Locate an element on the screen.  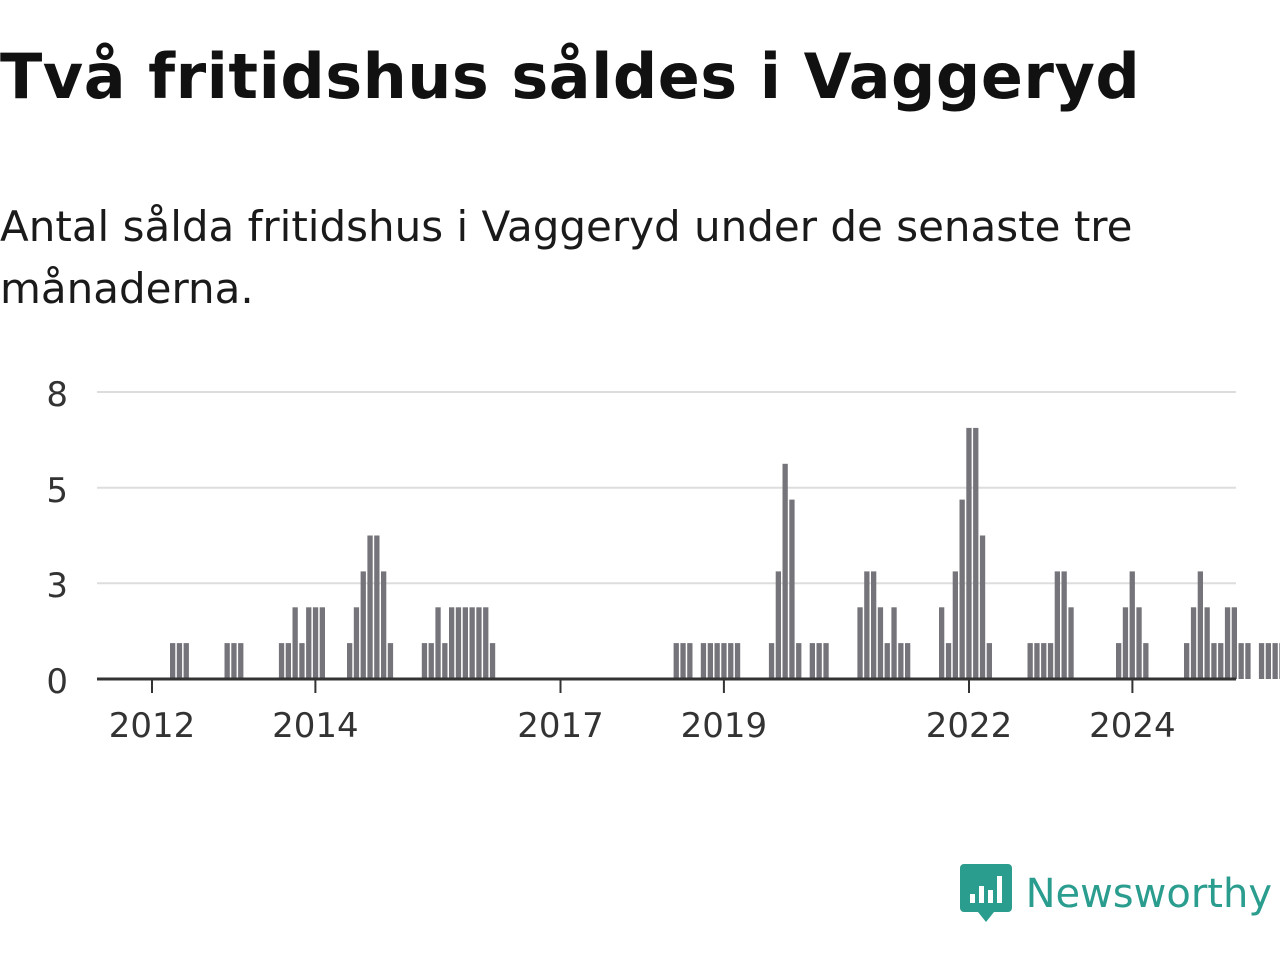
x-tick-label: 2024 is located at coordinates (1132, 726).